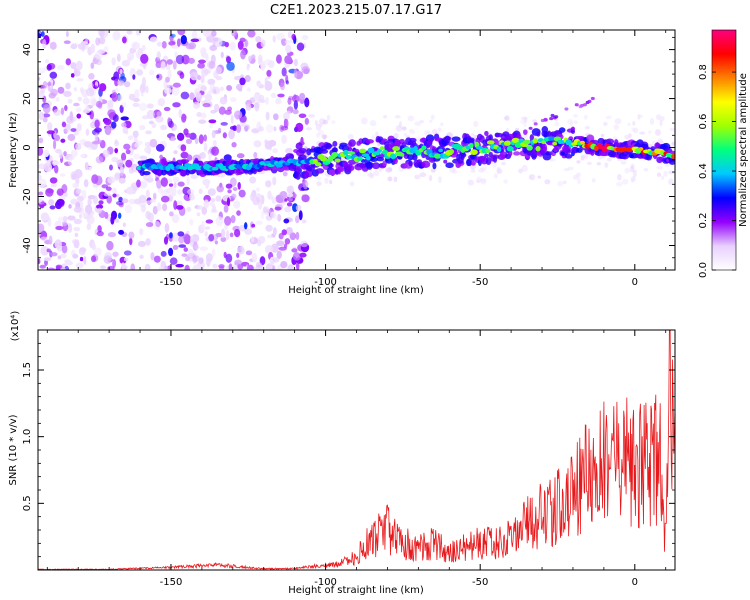 Image resolution: width=750 pixels, height=600 pixels. What do you see at coordinates (27, 49) in the screenshot?
I see `spectrogram-ytick-label: 40` at bounding box center [27, 49].